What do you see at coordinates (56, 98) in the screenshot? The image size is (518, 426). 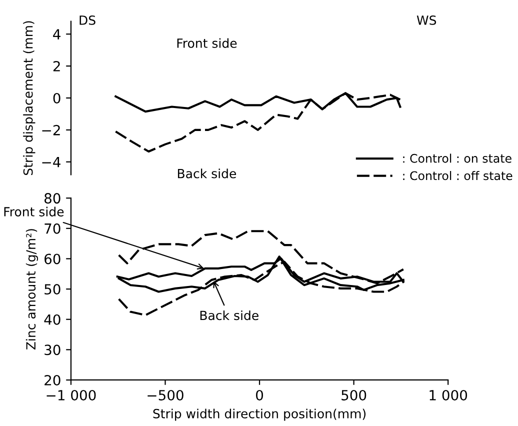 I see `y-tick-label: 0` at bounding box center [56, 98].